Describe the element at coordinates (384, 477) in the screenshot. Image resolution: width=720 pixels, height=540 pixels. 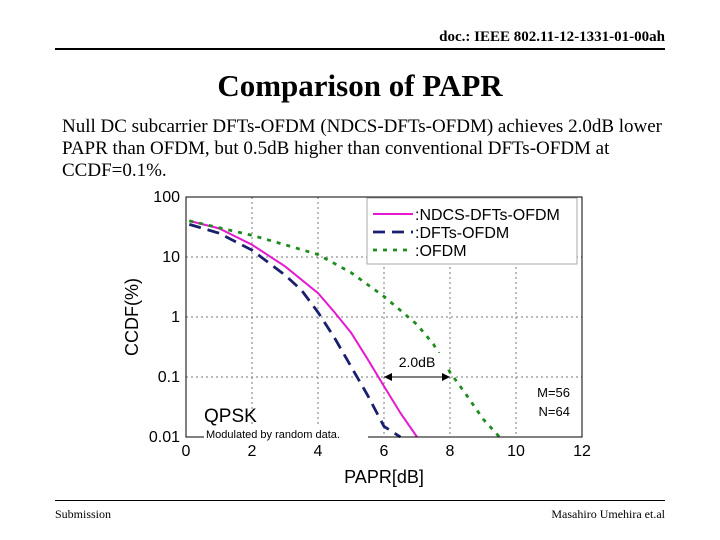
I see `x-axis-label: PAPR[dB]` at that location.